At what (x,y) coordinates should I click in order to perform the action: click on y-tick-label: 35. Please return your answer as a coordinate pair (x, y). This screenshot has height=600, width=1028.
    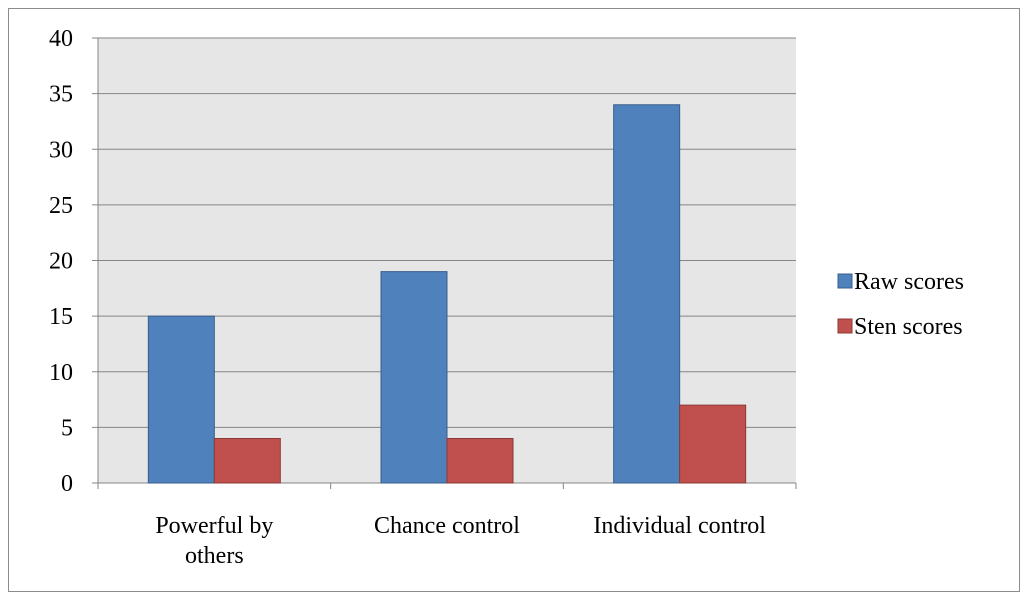
    Looking at the image, I should click on (61, 95).